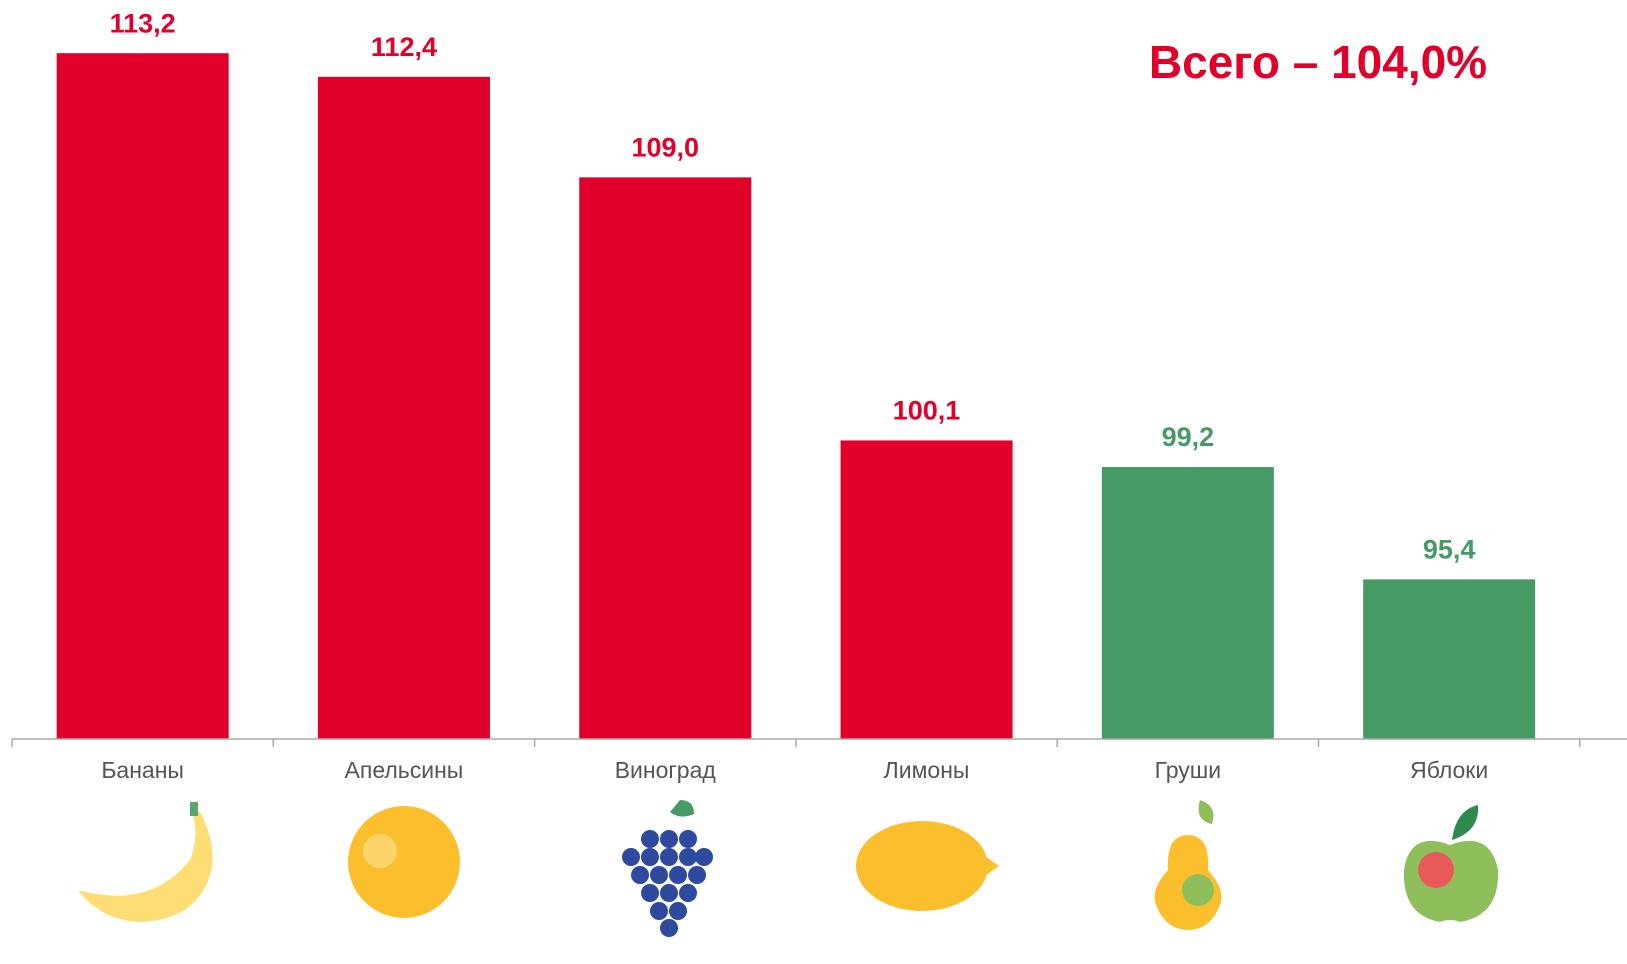 Image resolution: width=1627 pixels, height=964 pixels. Describe the element at coordinates (1449, 770) in the screenshot. I see `x-tick-label: Яблоки` at that location.